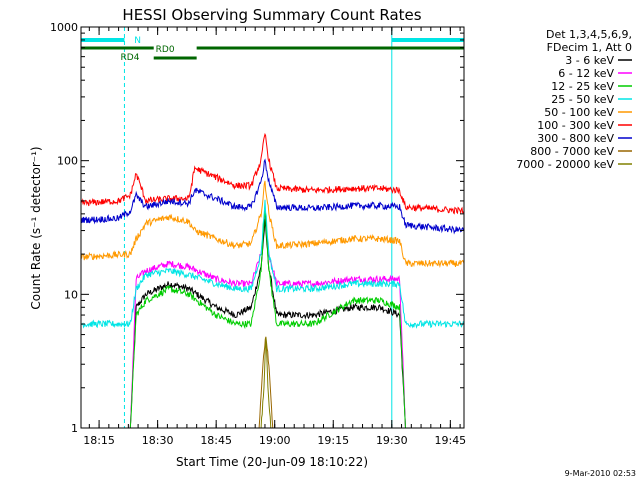  I want to click on legend-label-25-50-kev: 25 - 50 keV, so click(582, 99).